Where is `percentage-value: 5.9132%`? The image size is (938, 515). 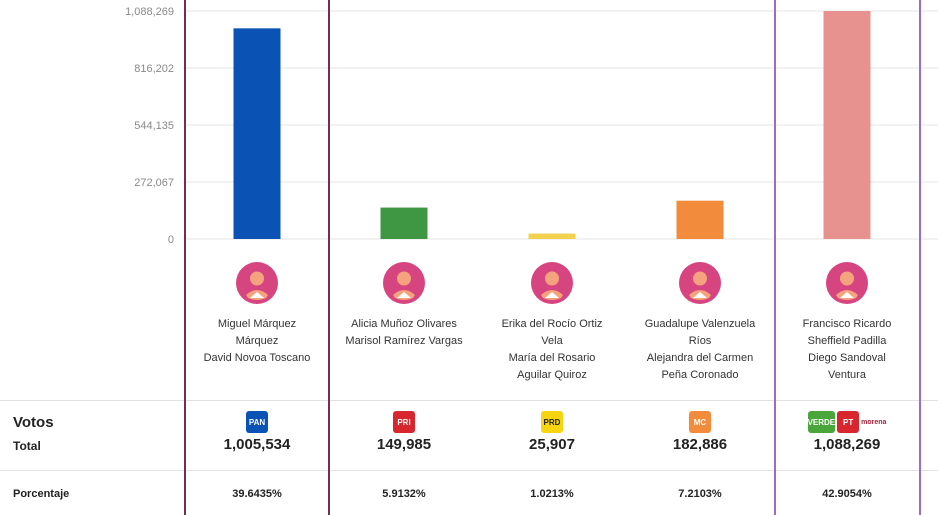
percentage-value: 5.9132% is located at coordinates (404, 494).